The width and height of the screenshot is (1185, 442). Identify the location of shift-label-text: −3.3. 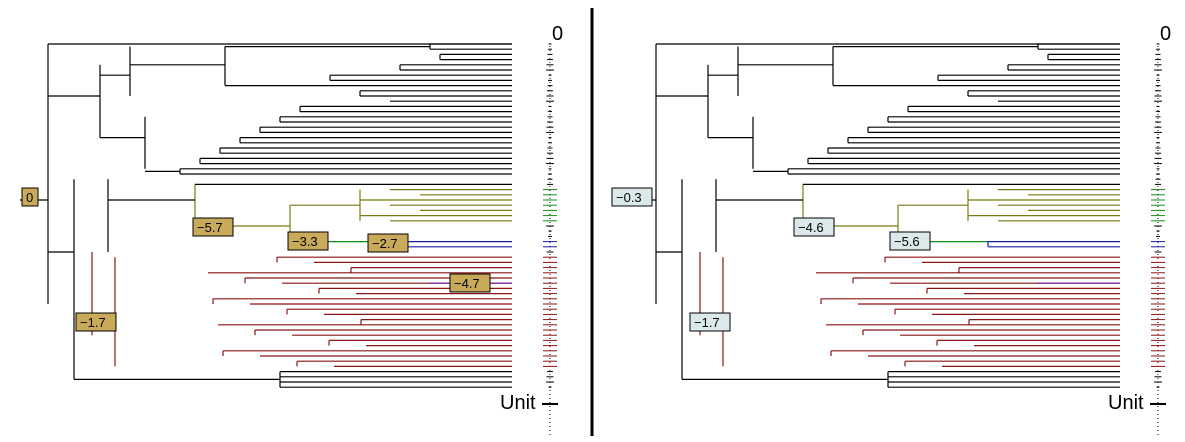
(305, 241).